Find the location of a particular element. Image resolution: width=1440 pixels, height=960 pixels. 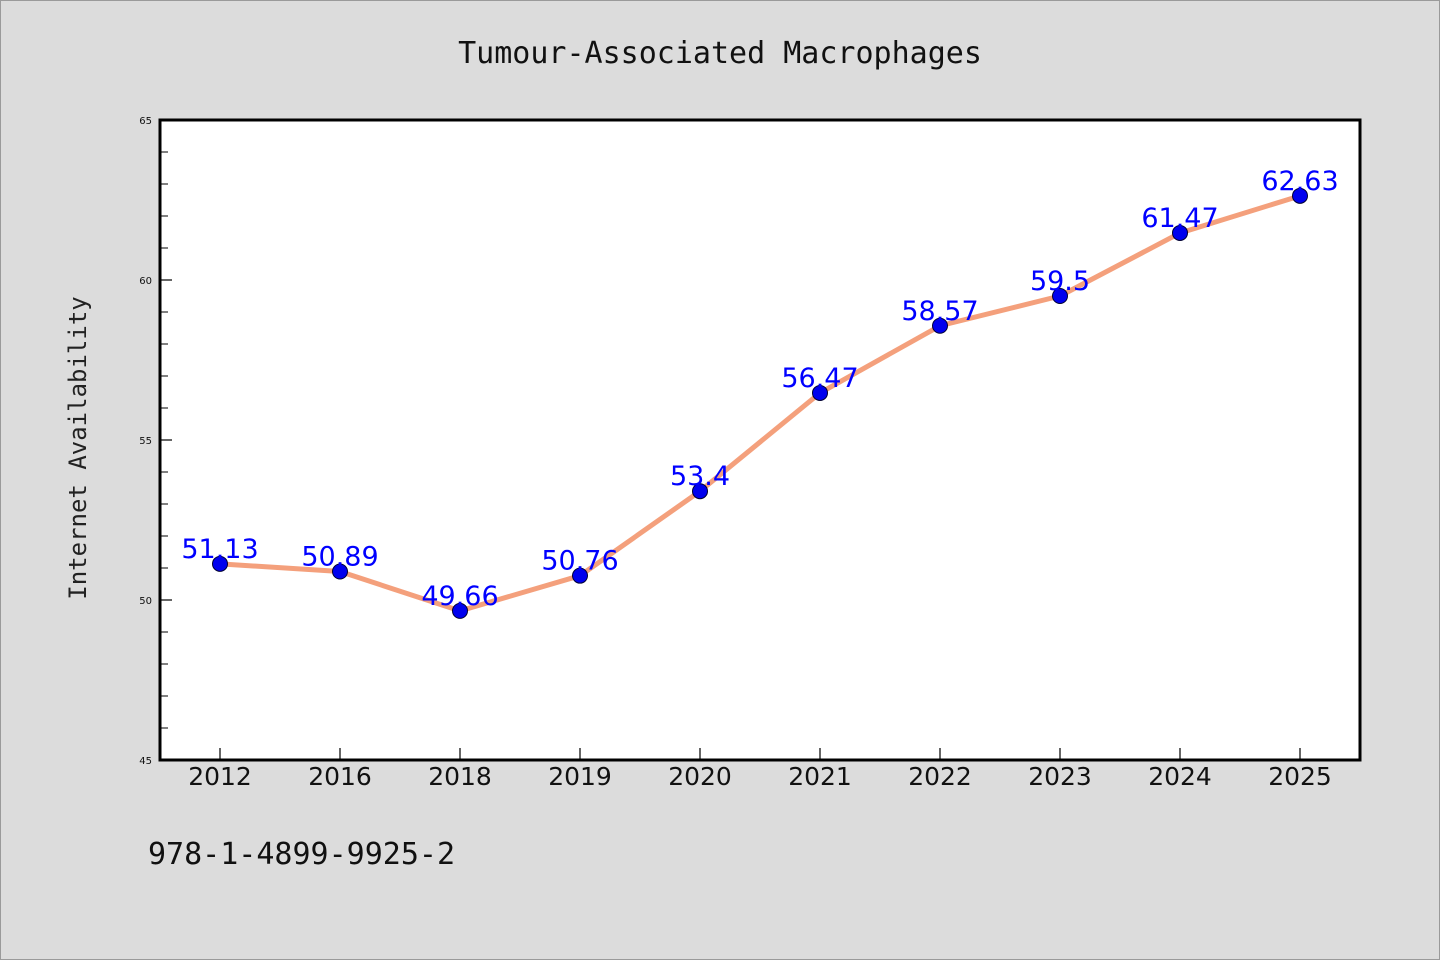

y-tick-label: 55 is located at coordinates (145, 441).